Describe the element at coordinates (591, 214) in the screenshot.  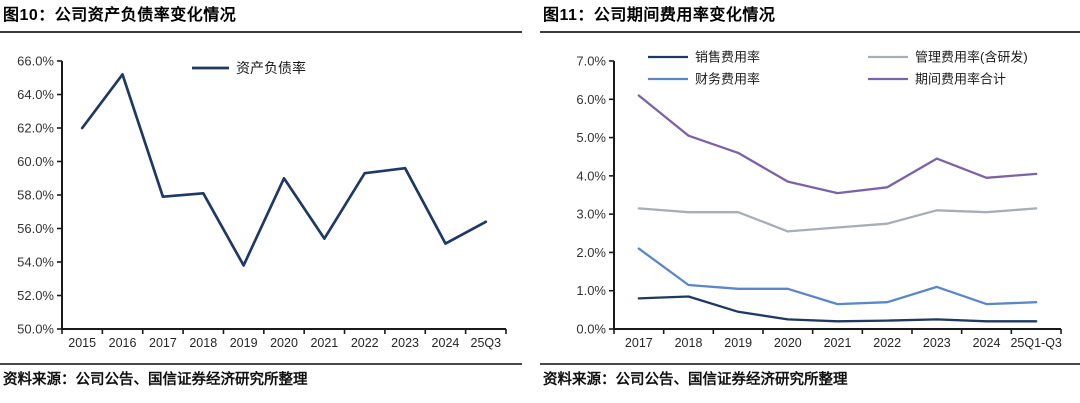
I see `y-tick-label: 3.0%` at that location.